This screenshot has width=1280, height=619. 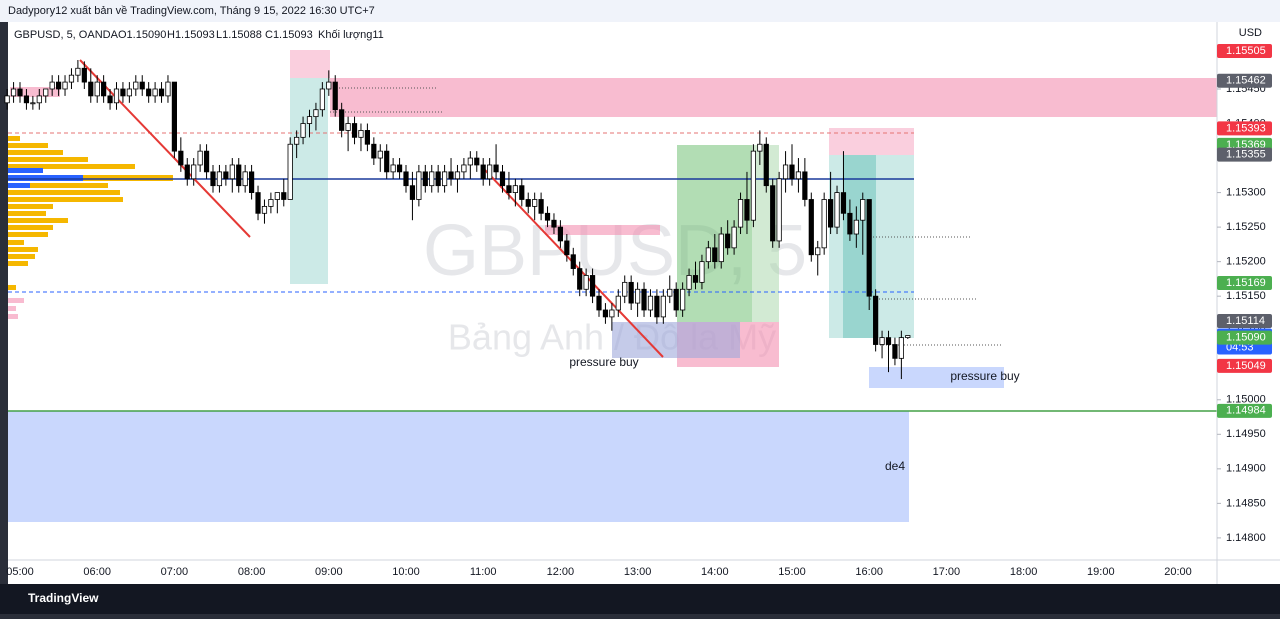 What do you see at coordinates (1246, 503) in the screenshot?
I see `y-tick-label: 1.14850` at bounding box center [1246, 503].